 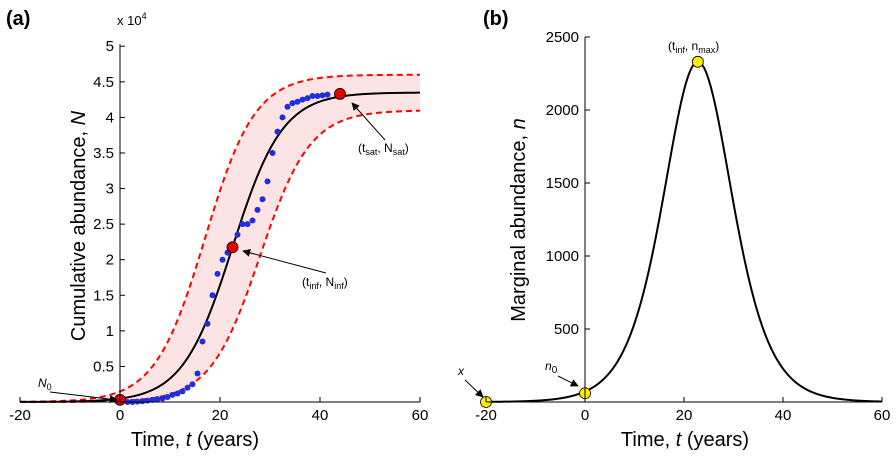 What do you see at coordinates (551, 367) in the screenshot?
I see `panel-b-n0-label: n0` at bounding box center [551, 367].